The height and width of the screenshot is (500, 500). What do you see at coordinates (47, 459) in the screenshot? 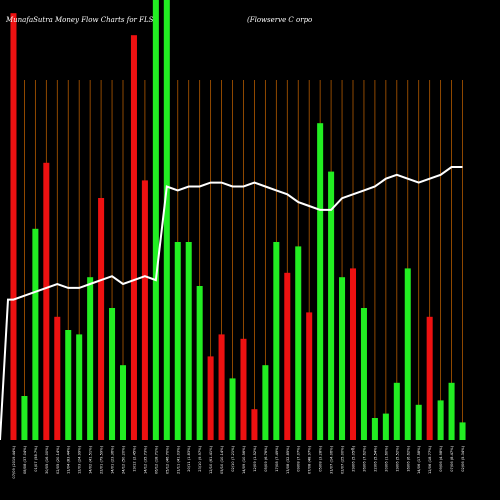
I see `x-tick-label: 30/05 (16.00%)` at bounding box center [47, 459].